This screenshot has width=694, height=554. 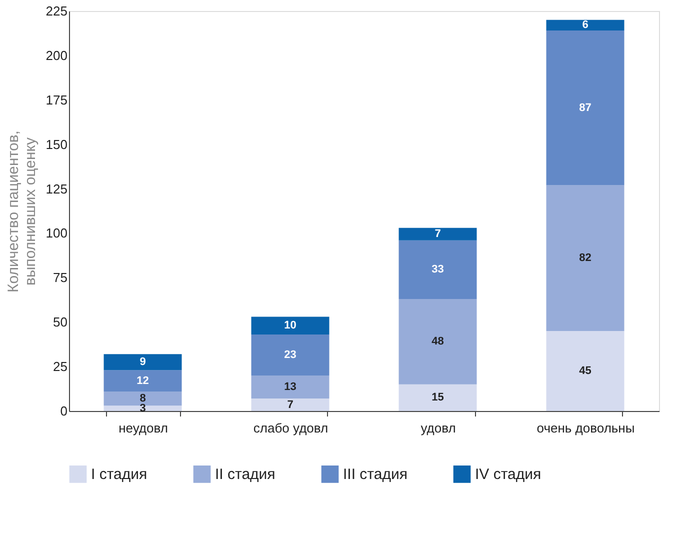 I want to click on x-tick-label: слабо удовл, so click(x=290, y=428).